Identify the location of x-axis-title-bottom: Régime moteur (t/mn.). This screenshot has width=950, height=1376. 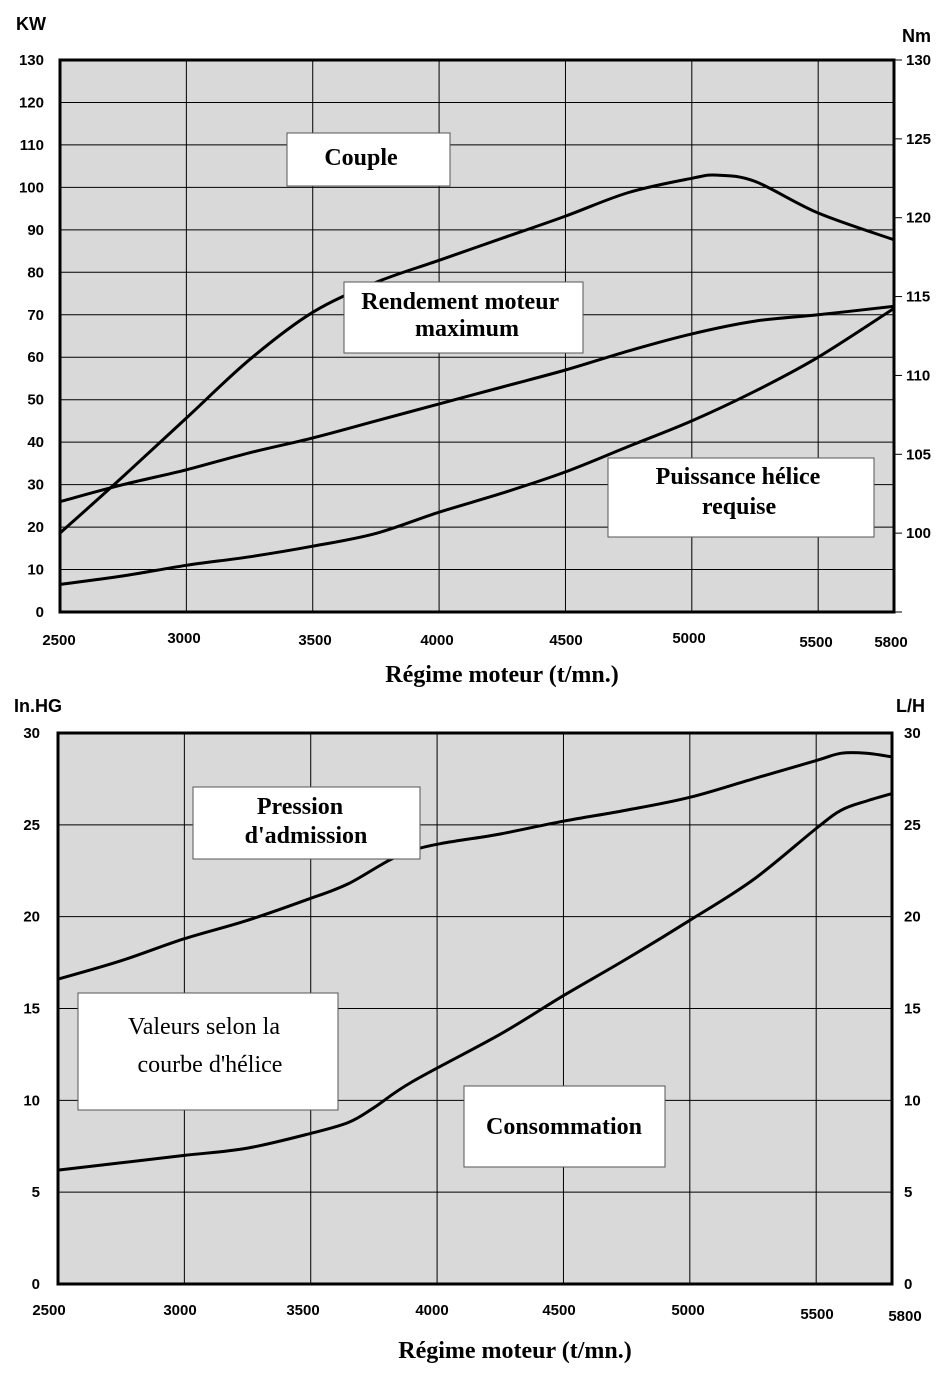
(514, 1351).